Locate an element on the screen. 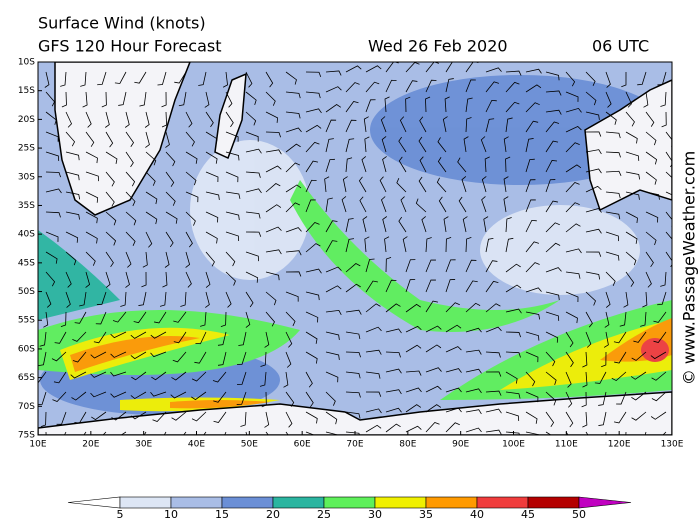 Image resolution: width=700 pixels, height=525 pixels. colorbar-label: 35 is located at coordinates (426, 514).